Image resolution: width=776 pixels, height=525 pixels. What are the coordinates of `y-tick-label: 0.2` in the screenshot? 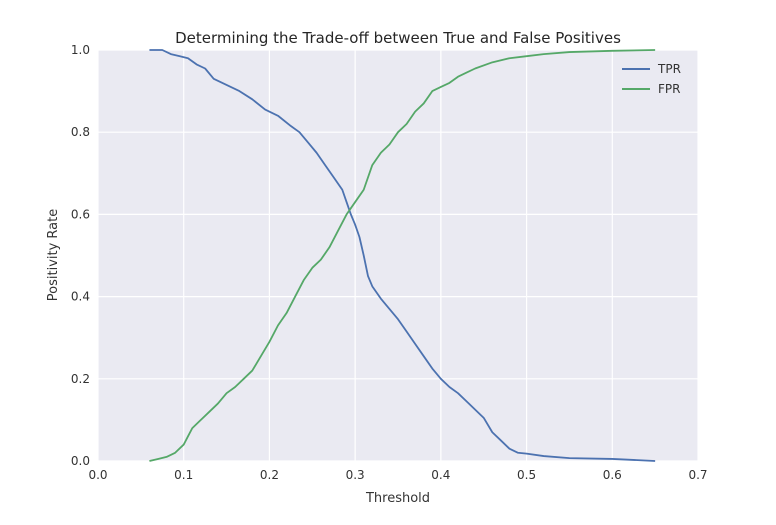 It's located at (80, 379).